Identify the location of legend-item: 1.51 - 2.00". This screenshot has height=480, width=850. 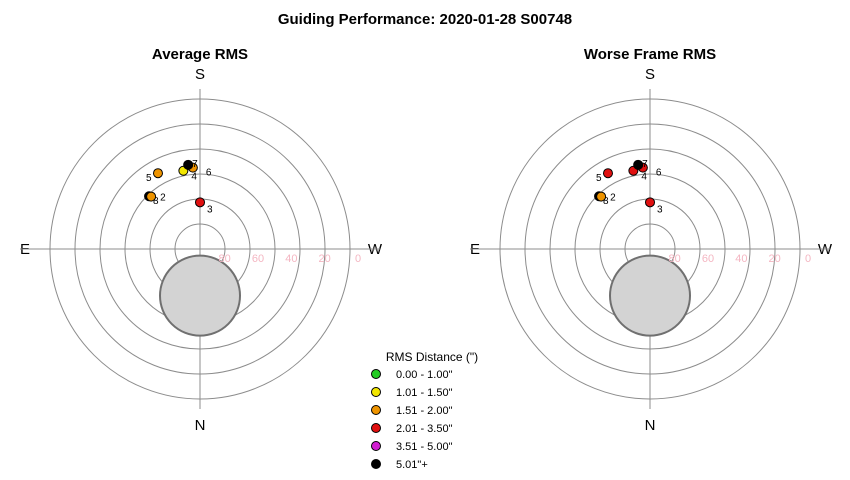
(412, 411).